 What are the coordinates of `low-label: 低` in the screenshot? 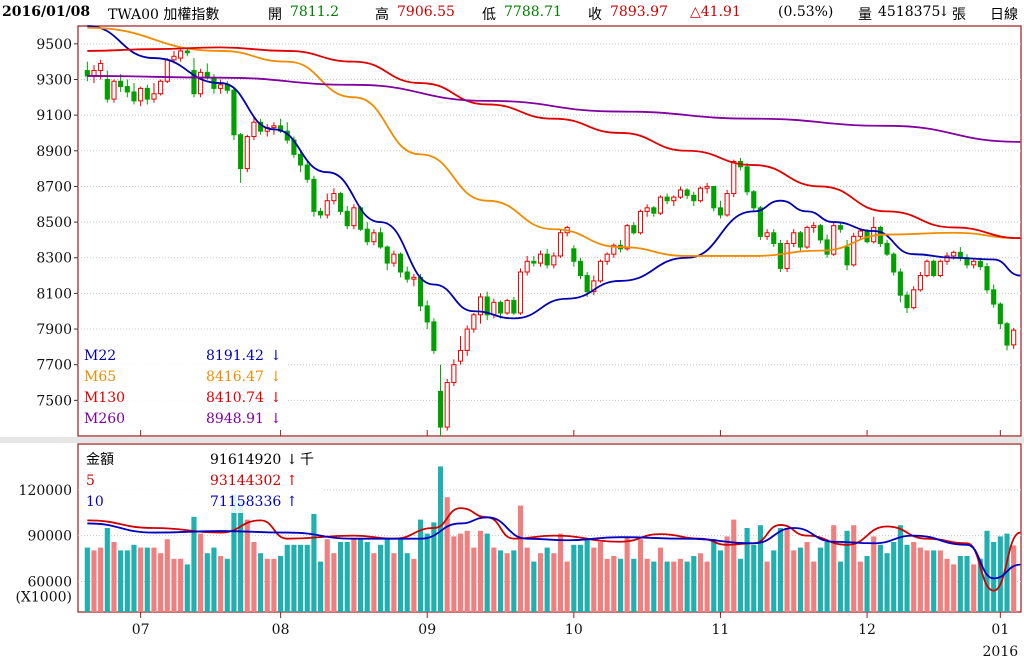 It's located at (489, 15).